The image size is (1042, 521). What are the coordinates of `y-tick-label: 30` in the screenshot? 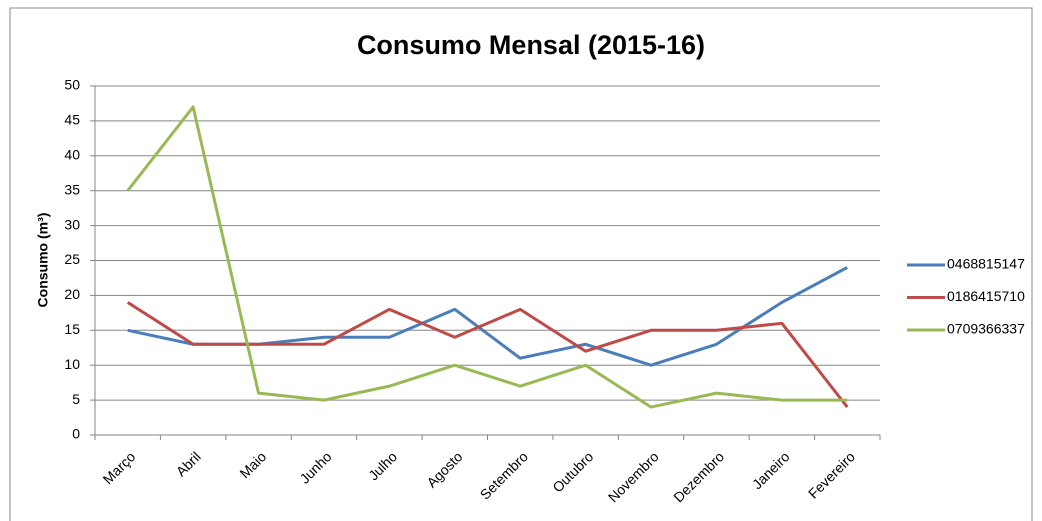 It's located at (72, 224).